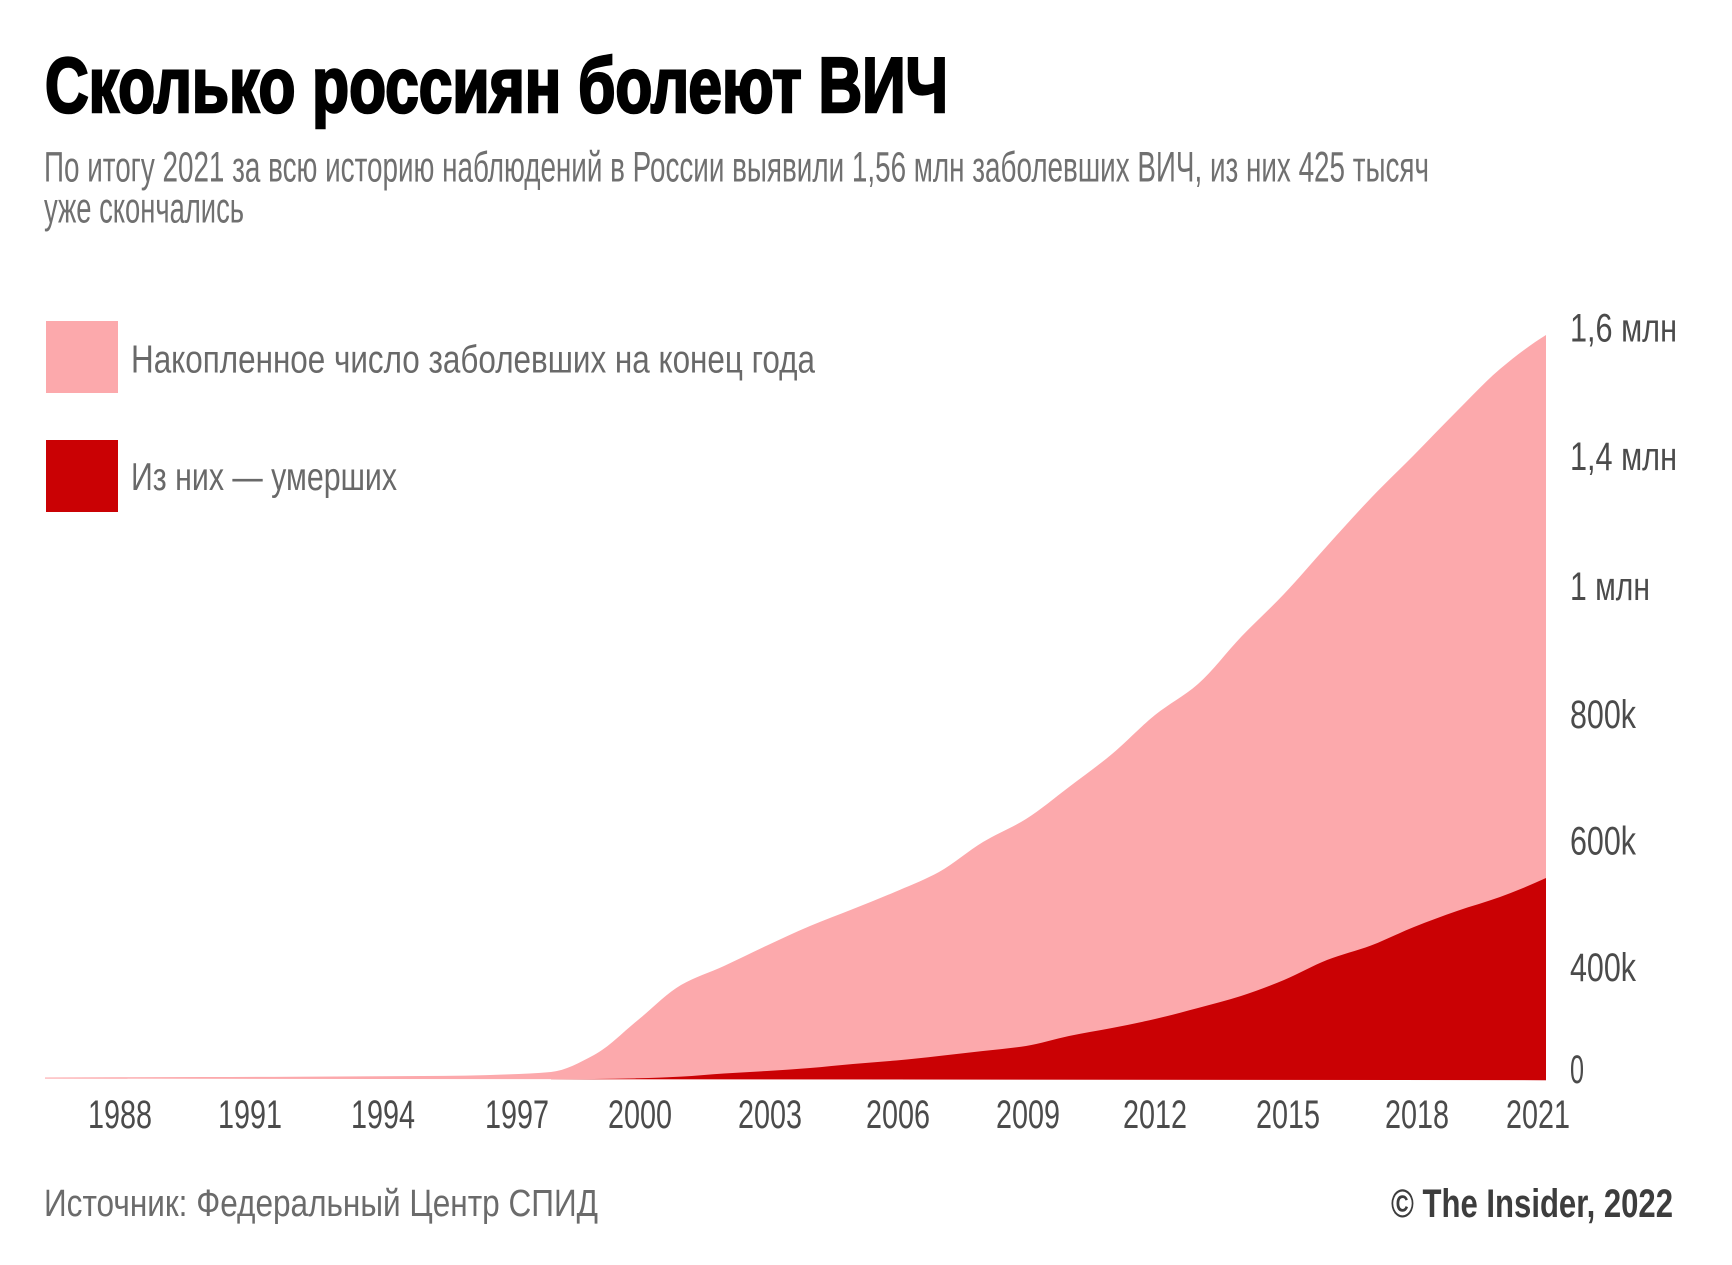 The height and width of the screenshot is (1265, 1732). I want to click on svg-text: 1994, so click(383, 1115).